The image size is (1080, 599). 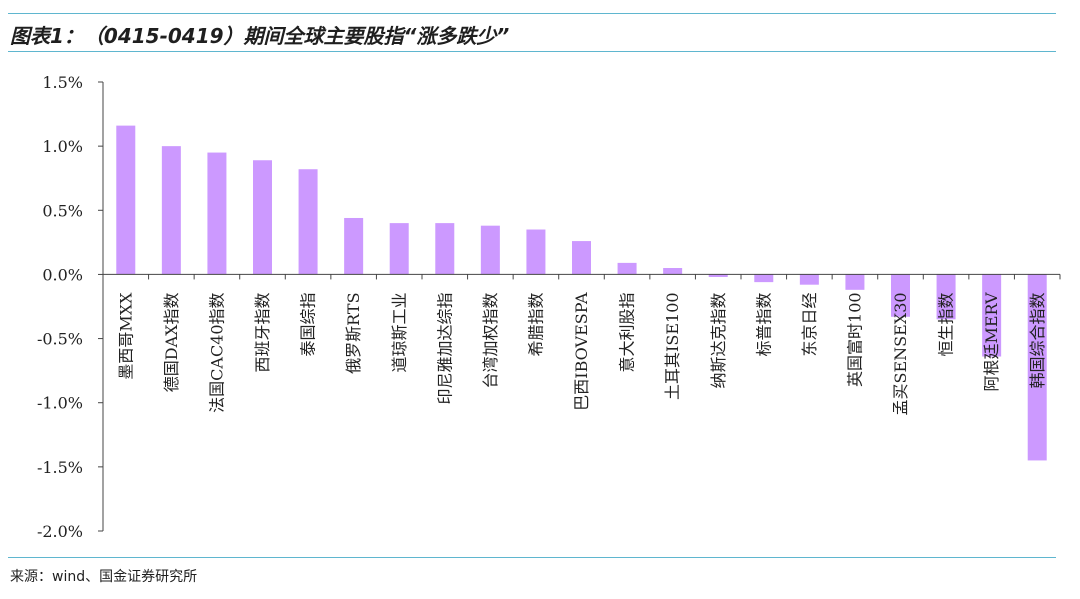 What do you see at coordinates (627, 332) in the screenshot?
I see `x-category-label: 意大利股指` at bounding box center [627, 332].